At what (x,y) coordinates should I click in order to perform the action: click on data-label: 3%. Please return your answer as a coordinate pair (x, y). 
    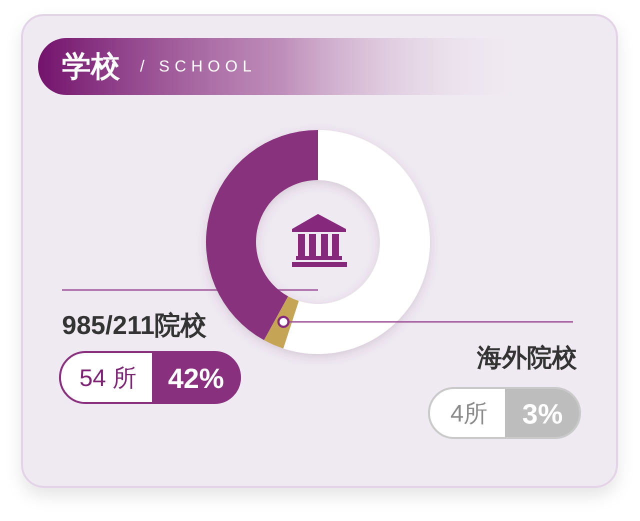
    Looking at the image, I should click on (542, 414).